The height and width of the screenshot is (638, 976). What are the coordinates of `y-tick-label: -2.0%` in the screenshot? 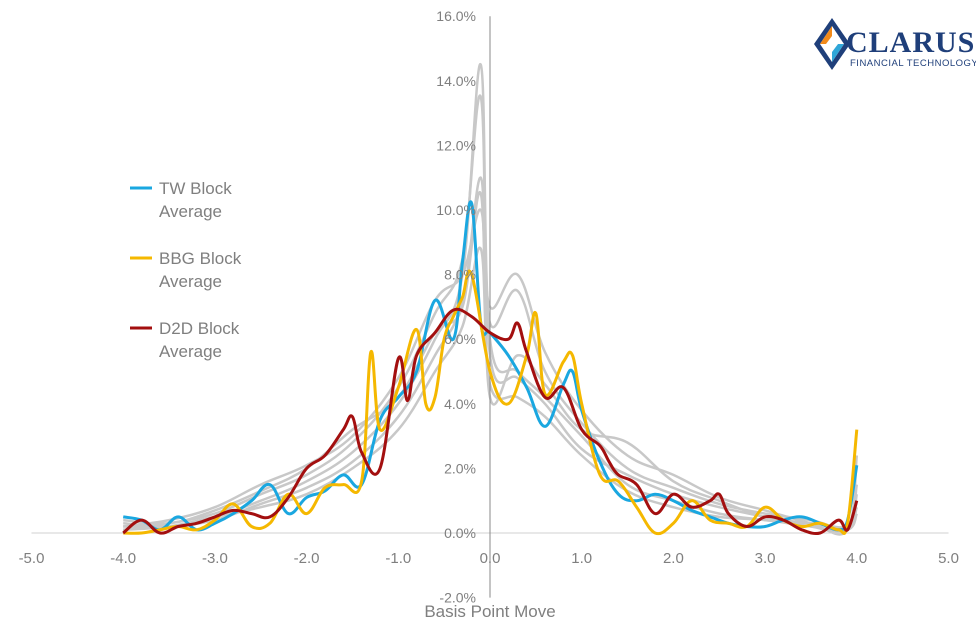 It's located at (457, 598).